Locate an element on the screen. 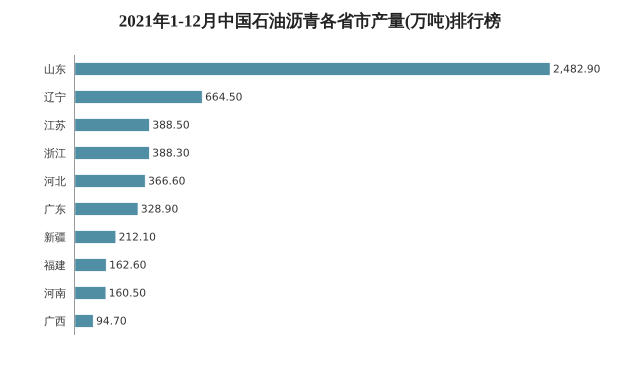 The height and width of the screenshot is (370, 620). y-tick-label: 广西 is located at coordinates (55, 321).